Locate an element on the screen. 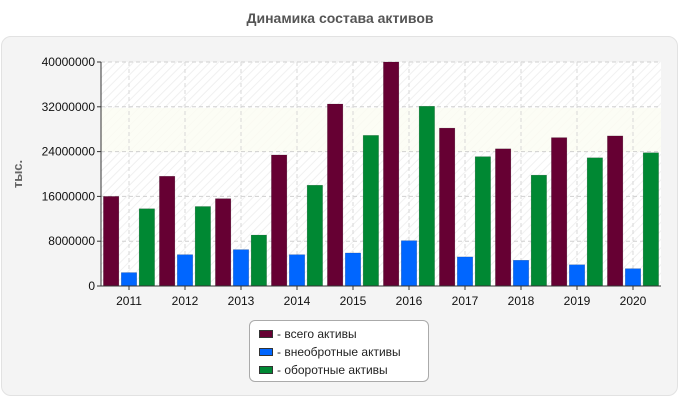 This screenshot has width=680, height=400. x-tick-label: 2014 is located at coordinates (297, 301).